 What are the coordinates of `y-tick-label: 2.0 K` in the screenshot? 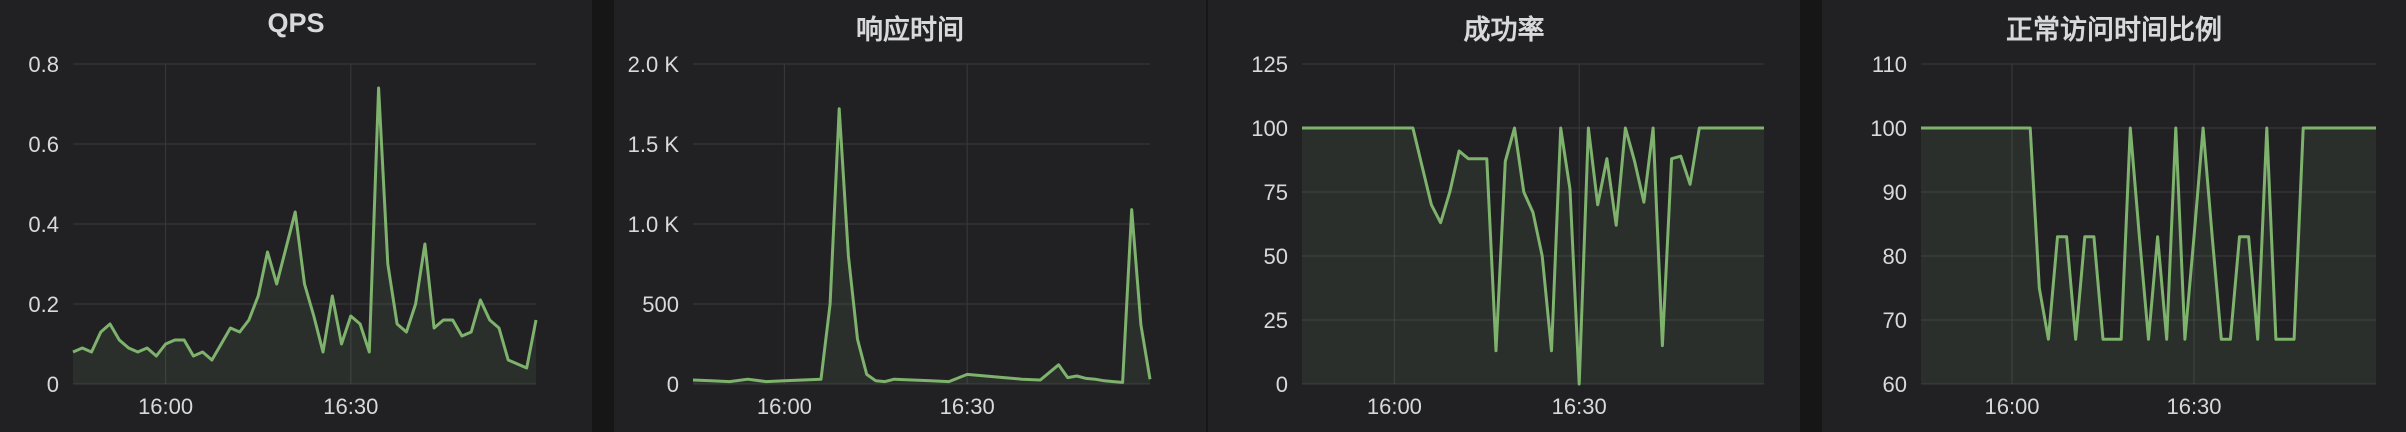 It's located at (654, 64).